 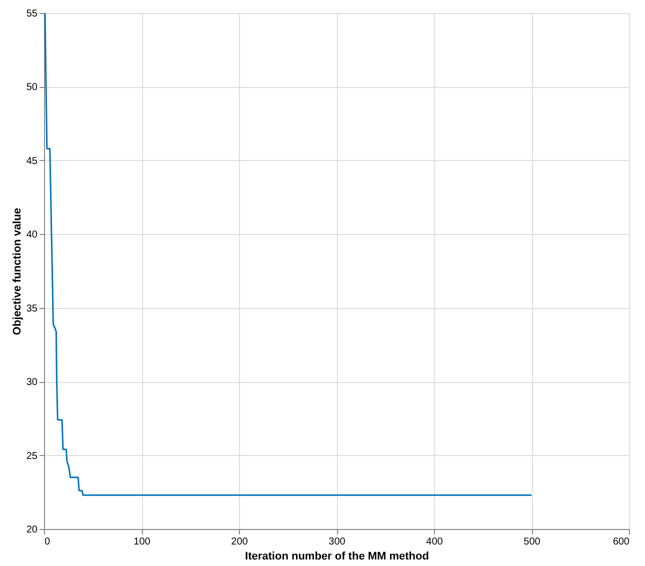 I want to click on x-tick-label: 500, so click(x=532, y=542).